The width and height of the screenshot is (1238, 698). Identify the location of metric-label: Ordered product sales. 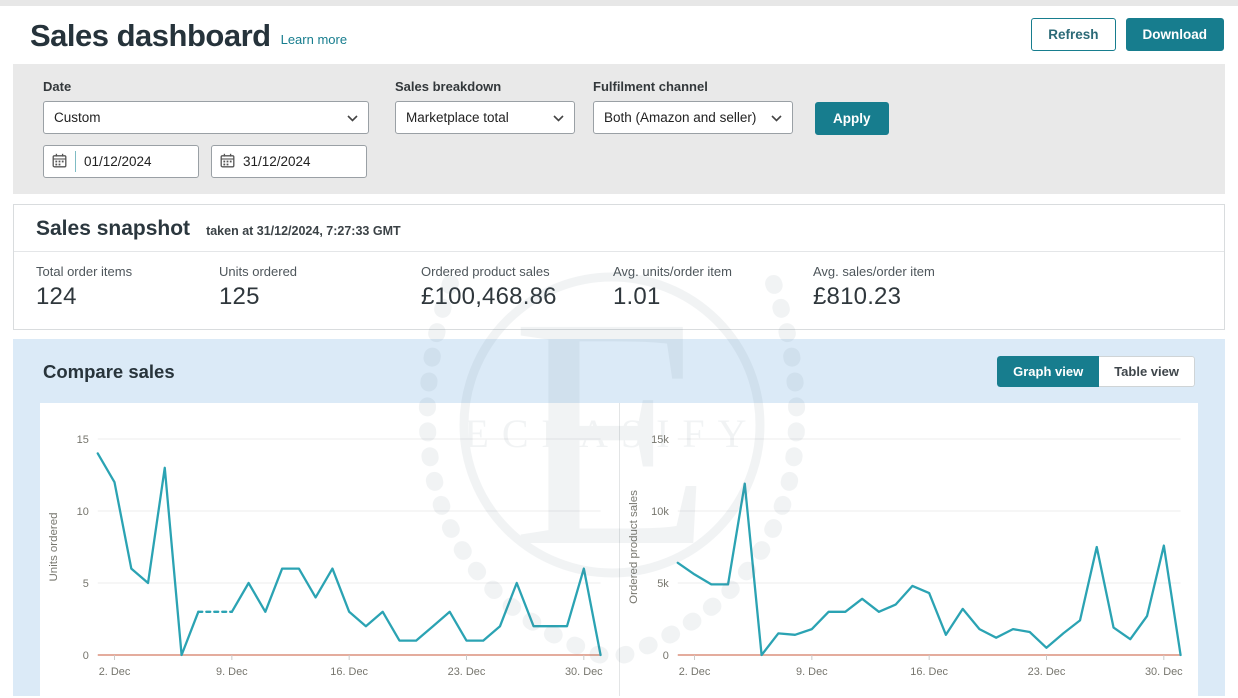
(485, 271).